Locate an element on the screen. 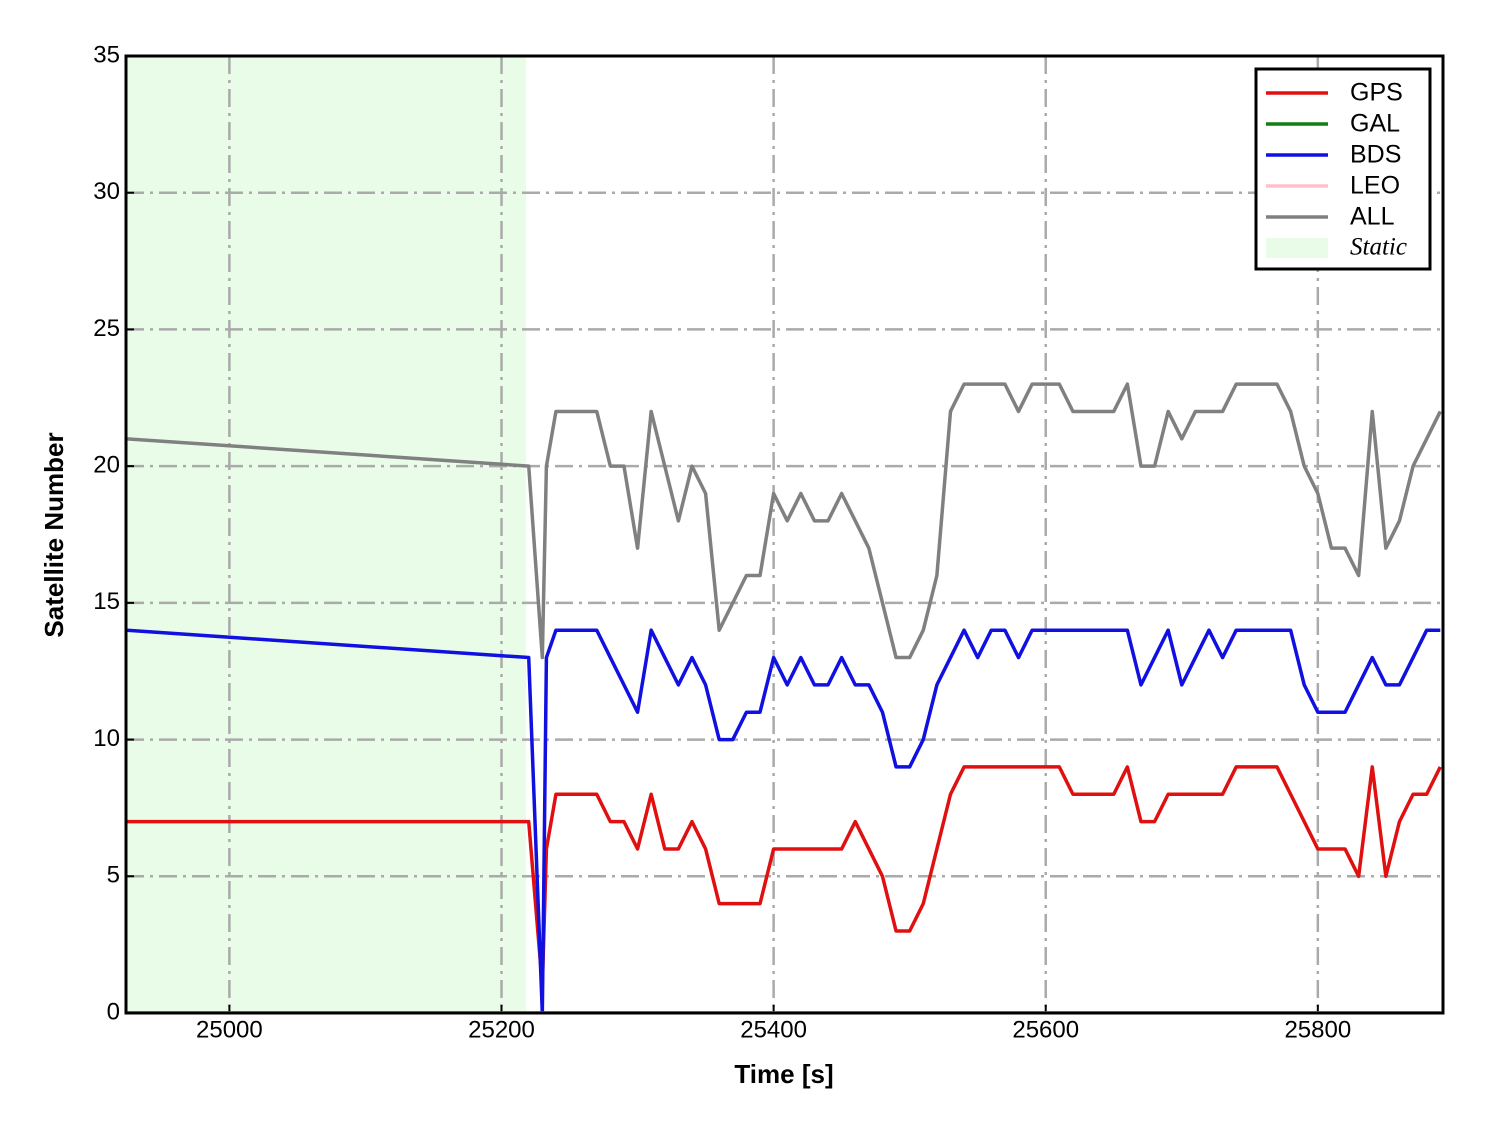 This screenshot has width=1488, height=1133. legend-box is located at coordinates (1343, 169).